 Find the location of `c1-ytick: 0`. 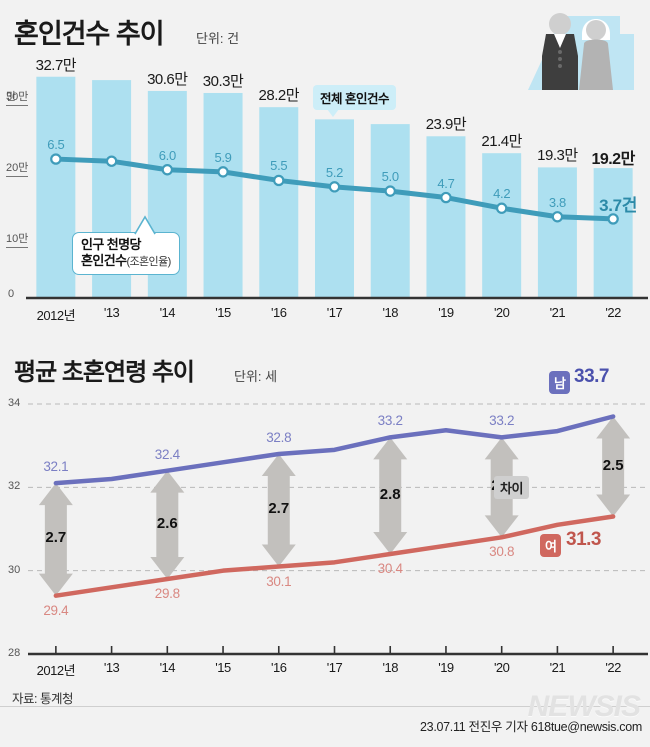

c1-ytick: 0 is located at coordinates (11, 294).